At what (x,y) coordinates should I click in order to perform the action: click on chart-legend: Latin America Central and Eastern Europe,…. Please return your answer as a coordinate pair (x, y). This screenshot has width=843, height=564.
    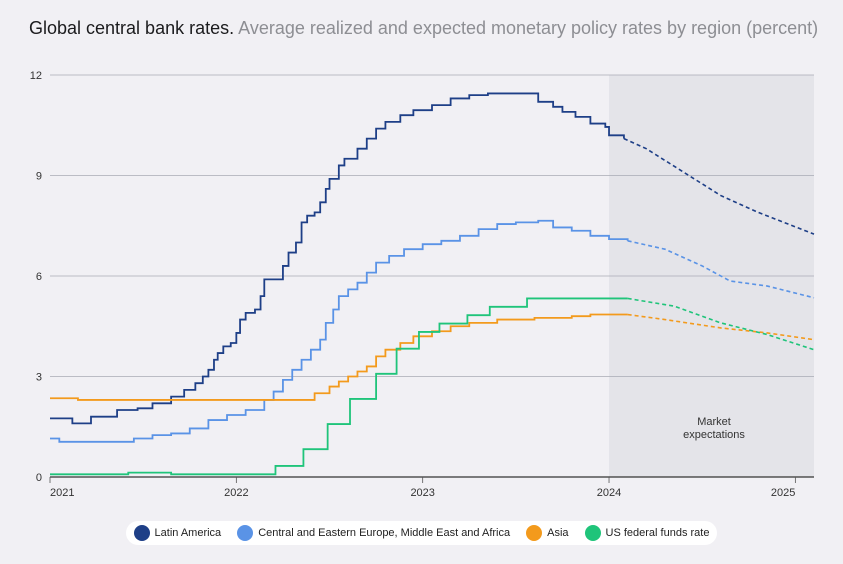
    Looking at the image, I should click on (421, 533).